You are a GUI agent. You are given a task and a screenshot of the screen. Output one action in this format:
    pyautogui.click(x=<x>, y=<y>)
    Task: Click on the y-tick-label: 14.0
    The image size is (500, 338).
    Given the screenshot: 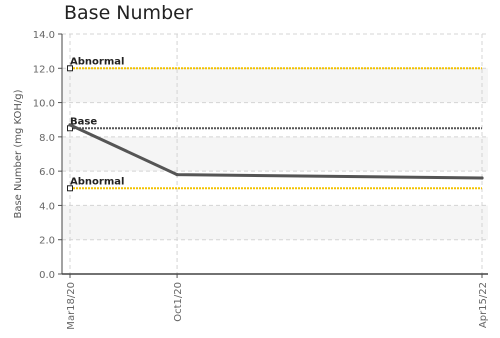 What is the action you would take?
    pyautogui.click(x=44, y=35)
    